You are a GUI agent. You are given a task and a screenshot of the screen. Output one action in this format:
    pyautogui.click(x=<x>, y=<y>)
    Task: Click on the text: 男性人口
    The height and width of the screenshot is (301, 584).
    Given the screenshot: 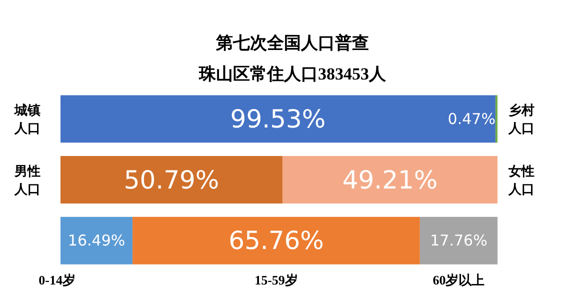 What is the action you would take?
    pyautogui.click(x=27, y=179)
    